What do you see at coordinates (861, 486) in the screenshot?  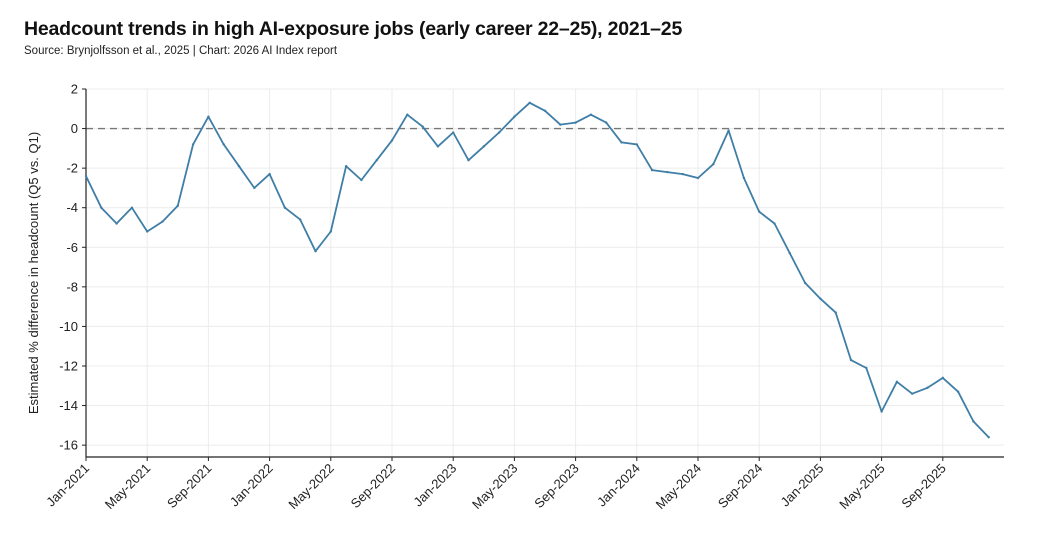 I see `x-tick-label: May-2025` at bounding box center [861, 486].